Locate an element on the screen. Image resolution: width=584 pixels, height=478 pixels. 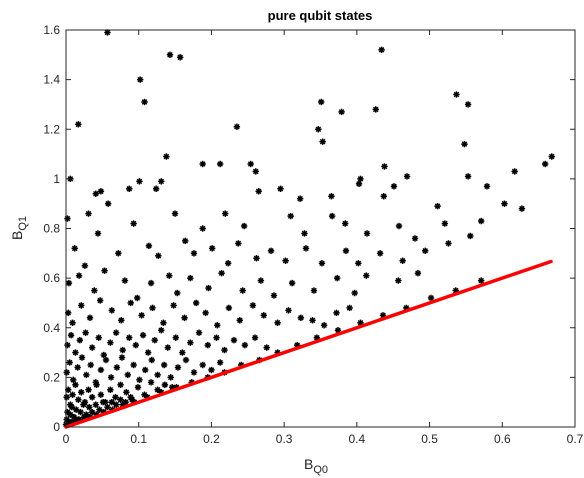
x-tick-label: 0.6 is located at coordinates (502, 439).